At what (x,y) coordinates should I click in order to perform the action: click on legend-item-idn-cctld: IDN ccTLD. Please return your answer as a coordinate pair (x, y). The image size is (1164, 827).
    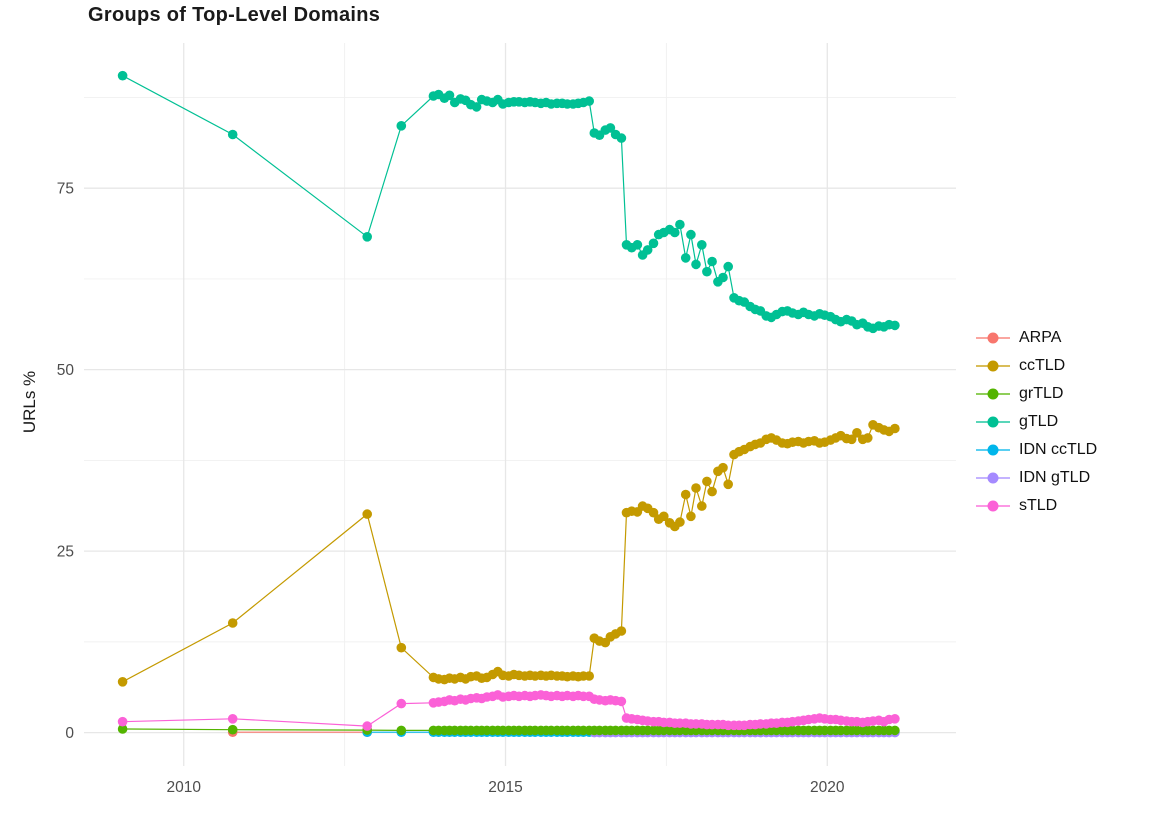
    Looking at the image, I should click on (1036, 450).